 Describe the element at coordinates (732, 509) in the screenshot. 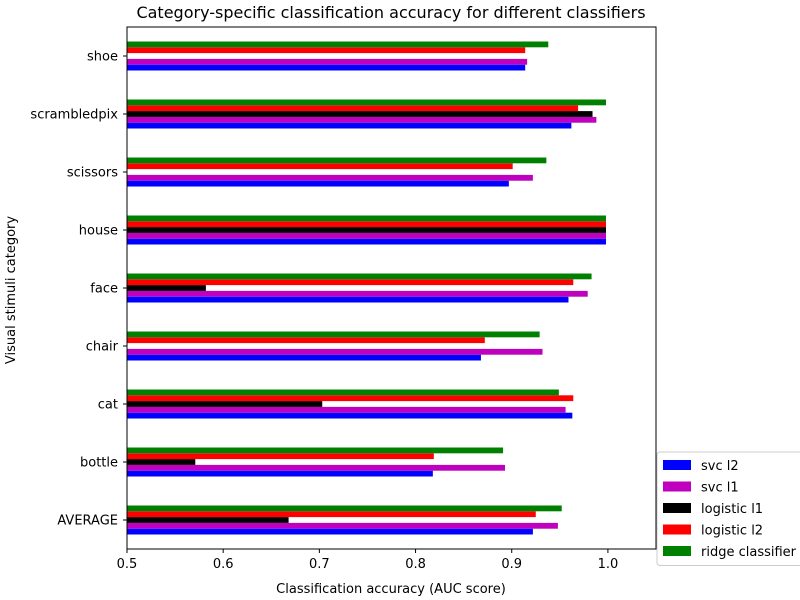

I see `legend-label-logistic-l1: logistic l1` at that location.